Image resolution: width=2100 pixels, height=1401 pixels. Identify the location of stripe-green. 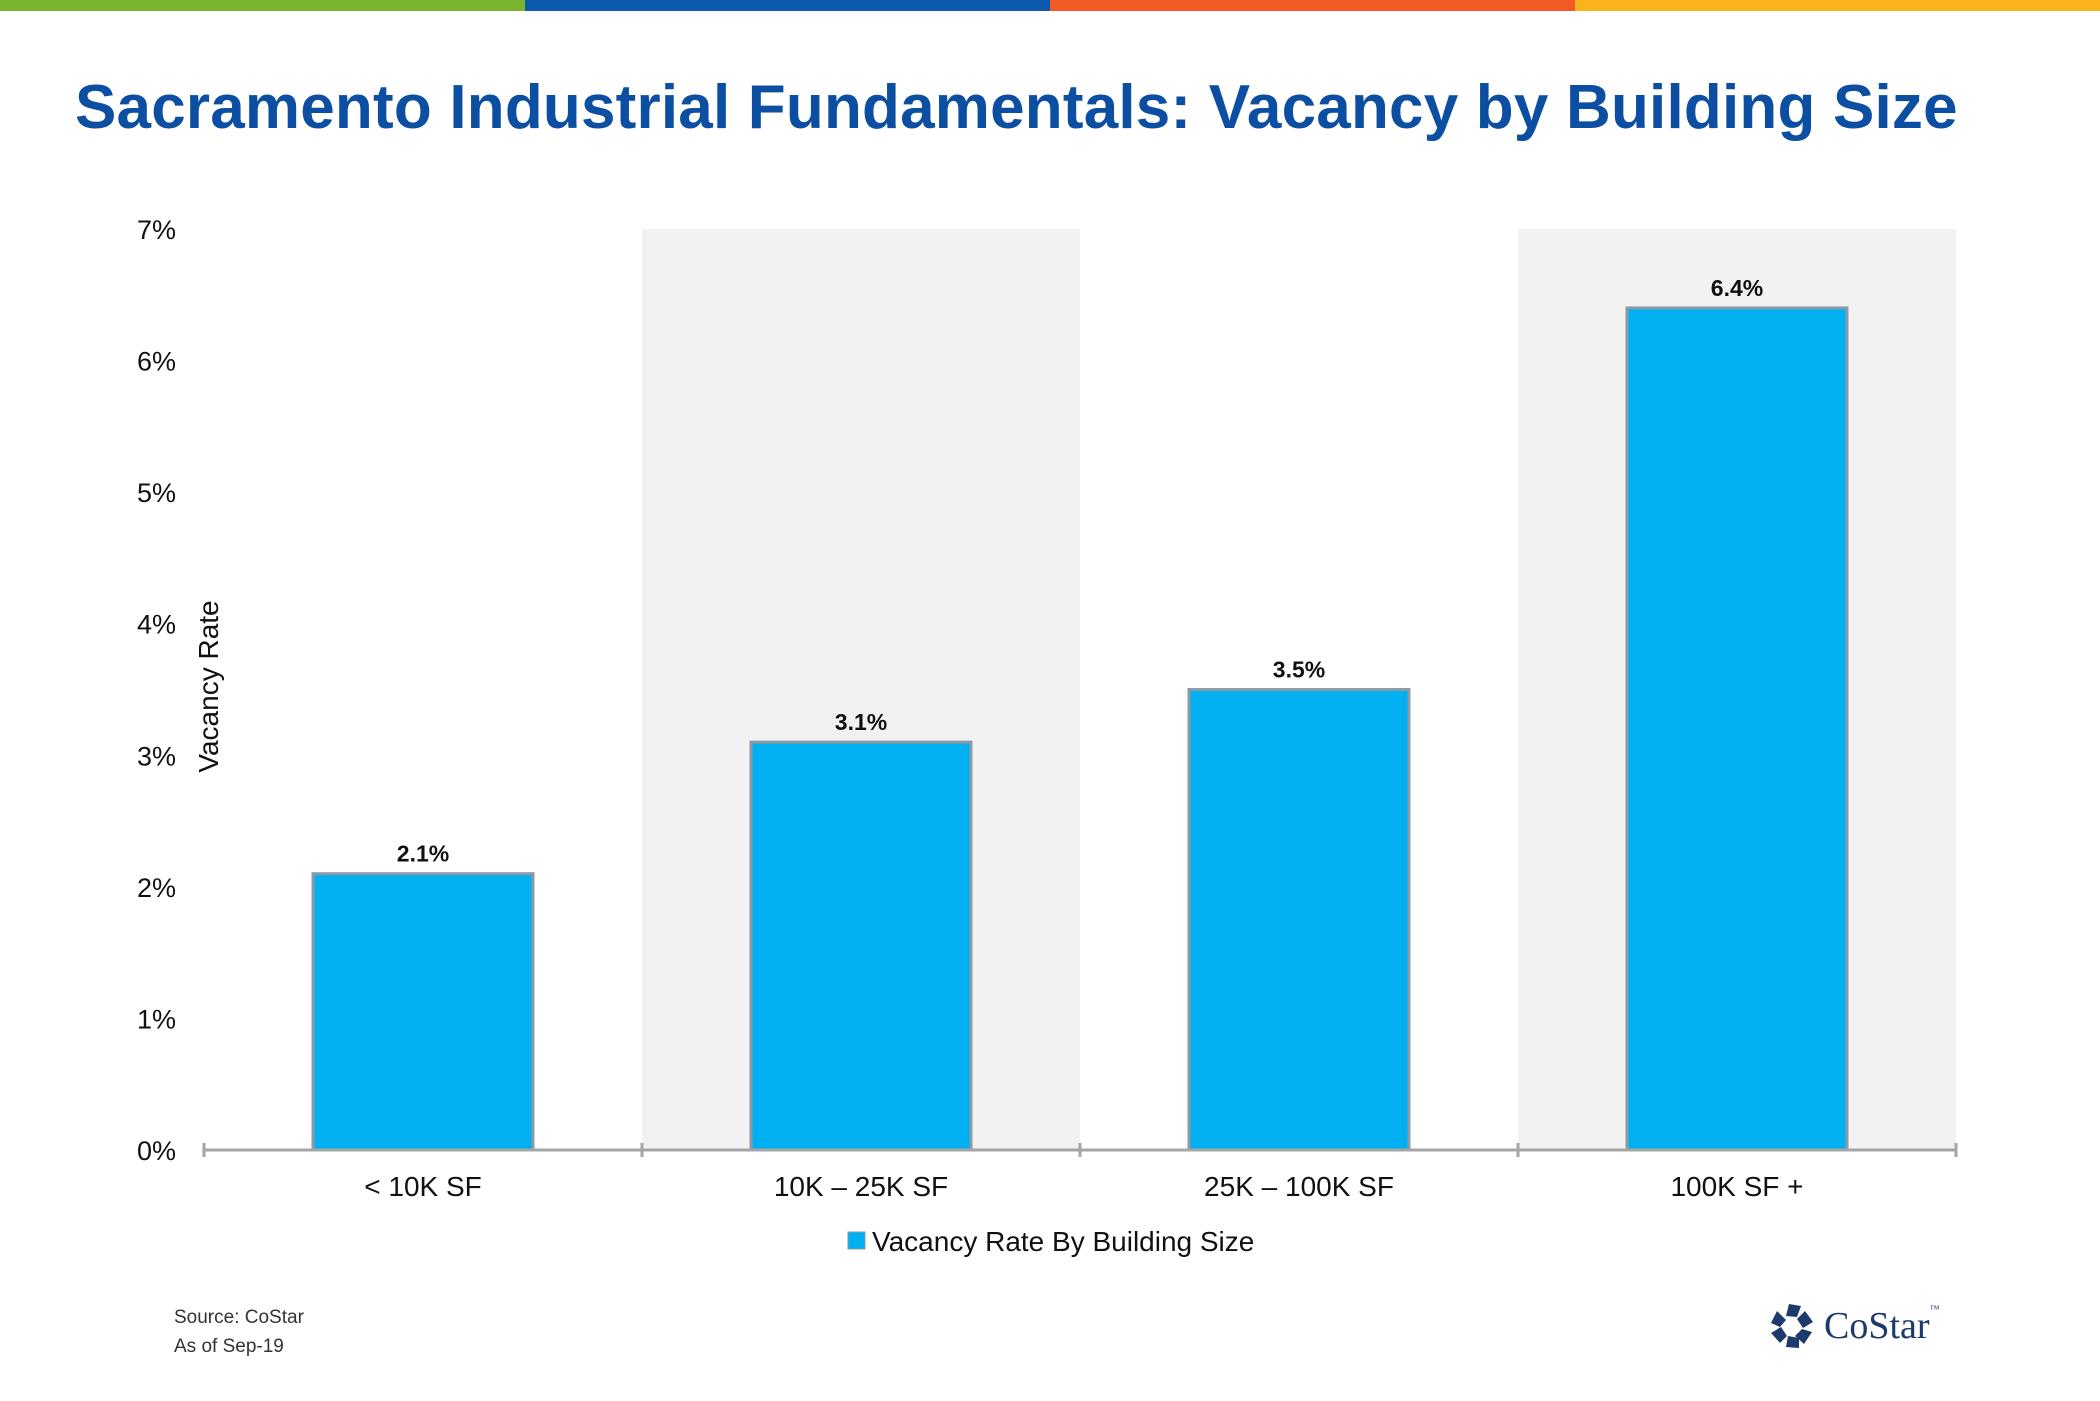
(262, 5).